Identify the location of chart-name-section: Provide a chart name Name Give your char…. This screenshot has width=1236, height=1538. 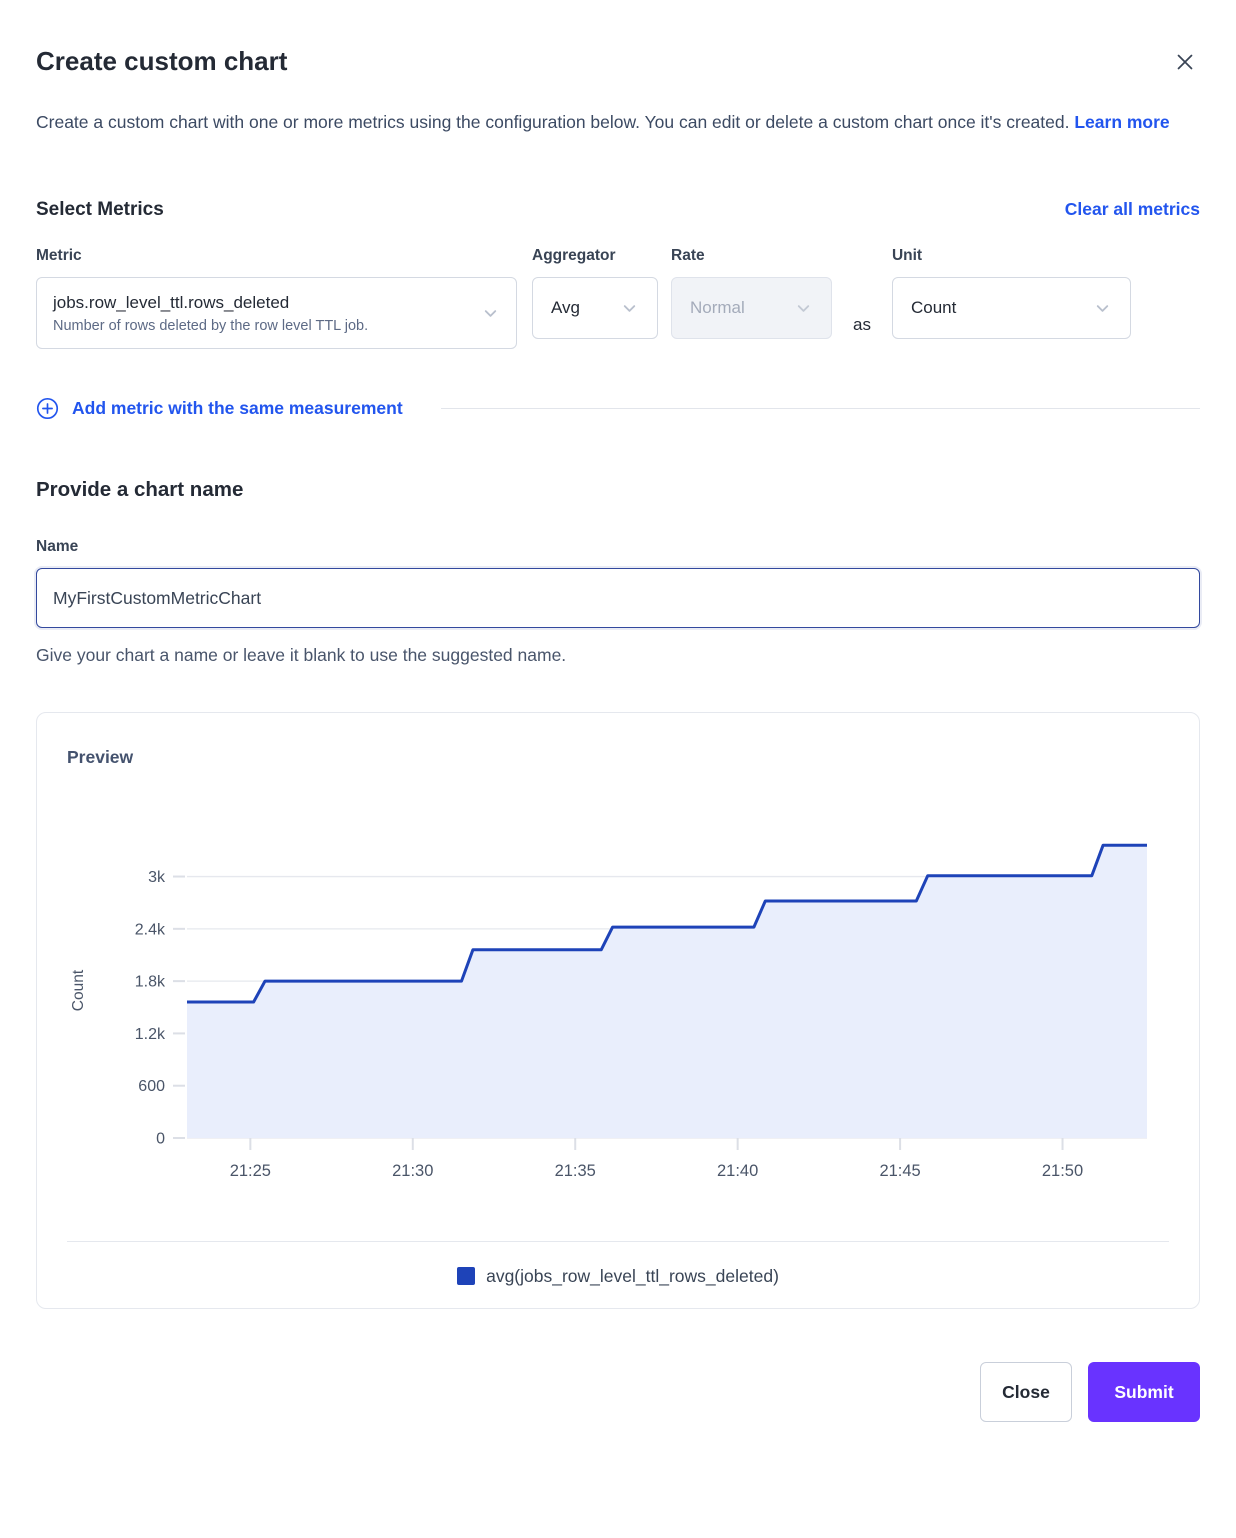
(618, 572).